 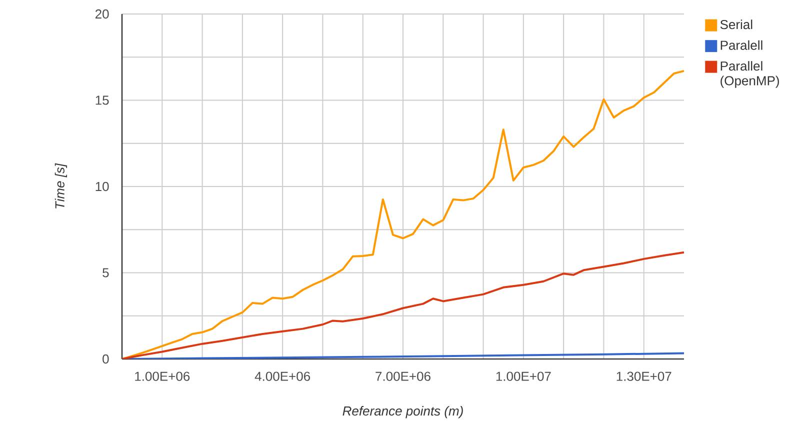 I want to click on x-tick-label: 1.00E+07, so click(x=523, y=376).